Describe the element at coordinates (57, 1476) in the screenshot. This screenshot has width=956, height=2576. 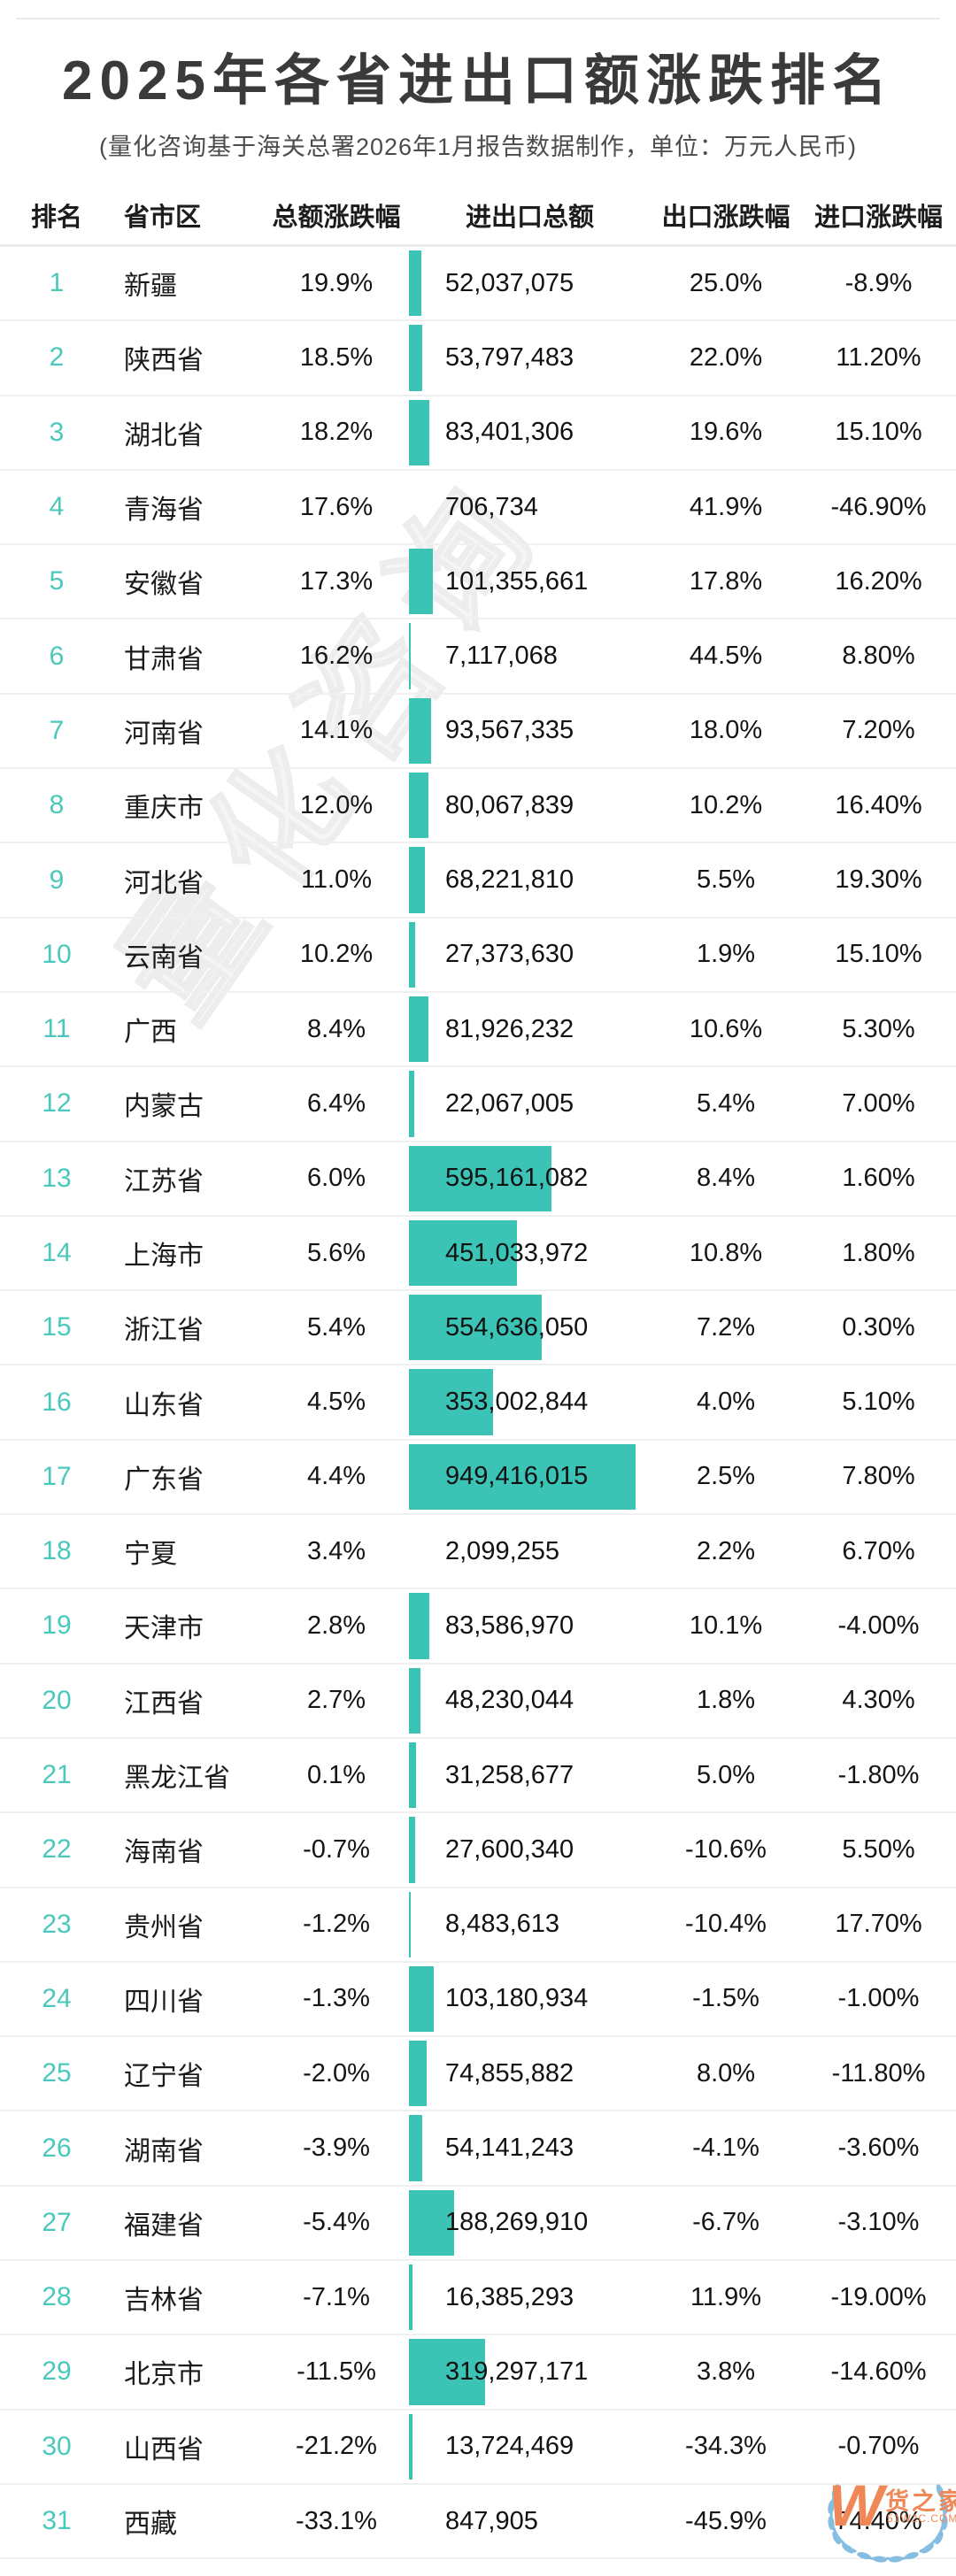
I see `rank-cell: 17` at that location.